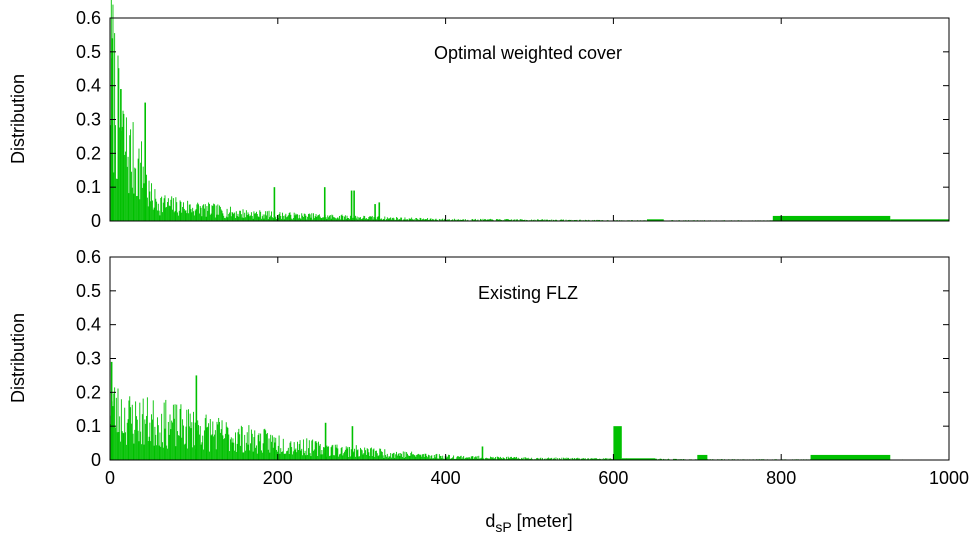 This screenshot has width=976, height=536. What do you see at coordinates (88, 291) in the screenshot?
I see `y-tick-label: 0.5` at bounding box center [88, 291].